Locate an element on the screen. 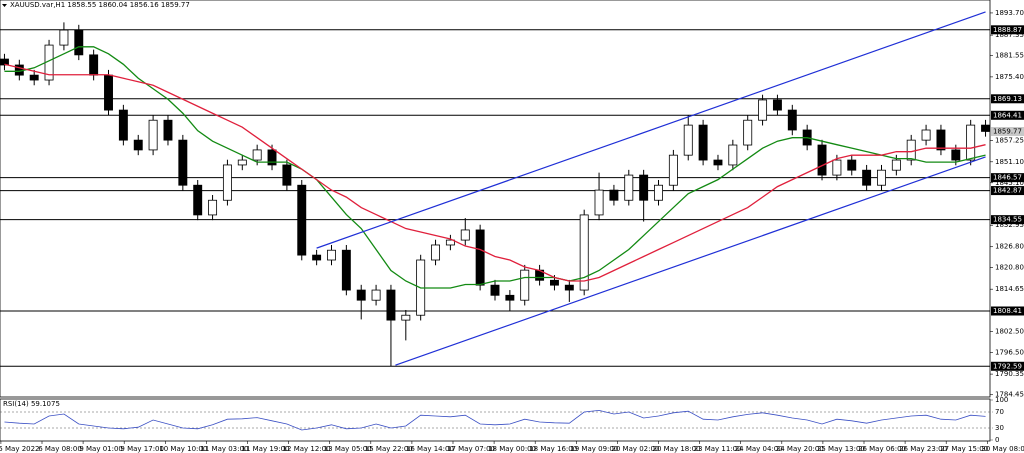 The image size is (1024, 453). y-tick-label: 1820.80 is located at coordinates (1009, 268).